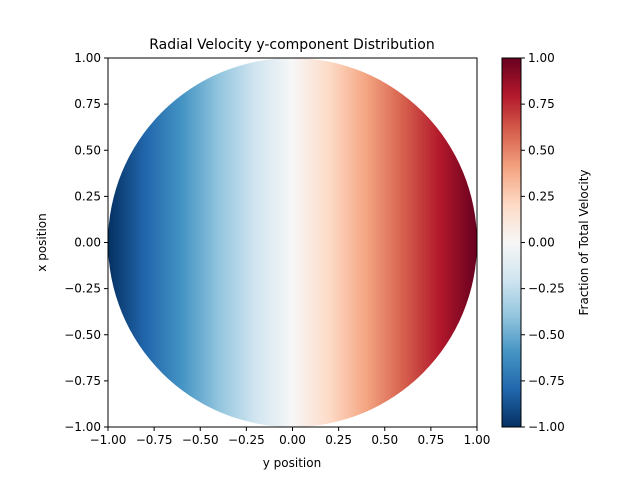  Describe the element at coordinates (541, 104) in the screenshot. I see `colorbar-tick-label: 0.75` at that location.